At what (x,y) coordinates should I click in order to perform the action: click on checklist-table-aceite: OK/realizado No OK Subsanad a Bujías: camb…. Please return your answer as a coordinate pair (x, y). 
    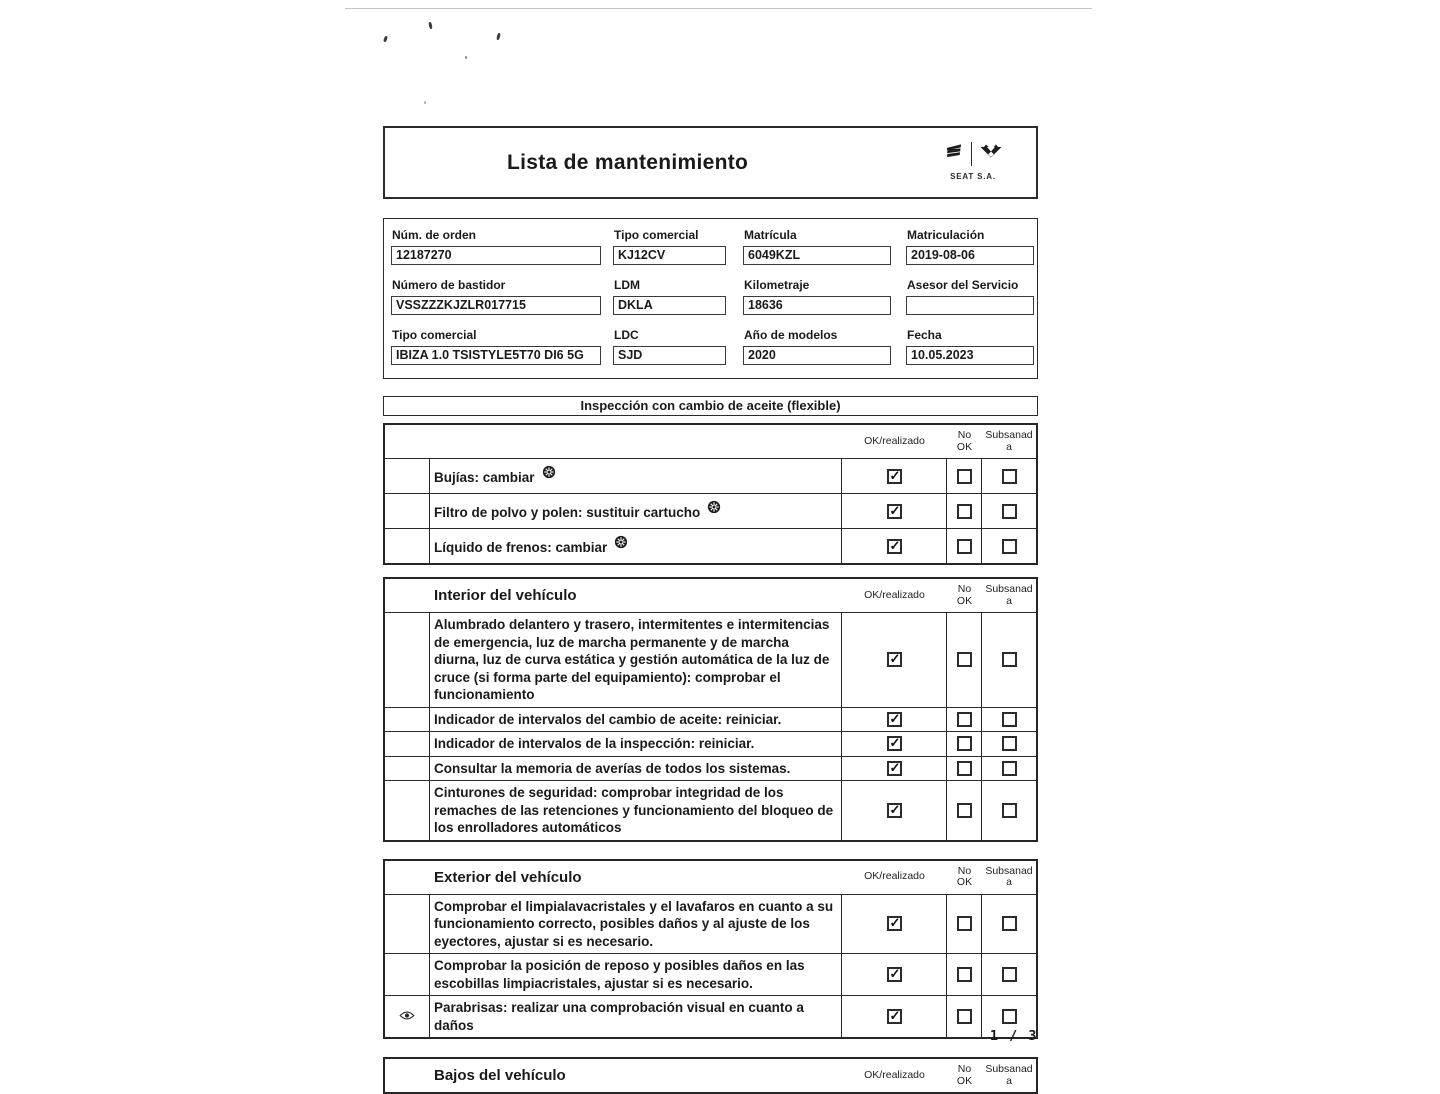
    Looking at the image, I should click on (710, 494).